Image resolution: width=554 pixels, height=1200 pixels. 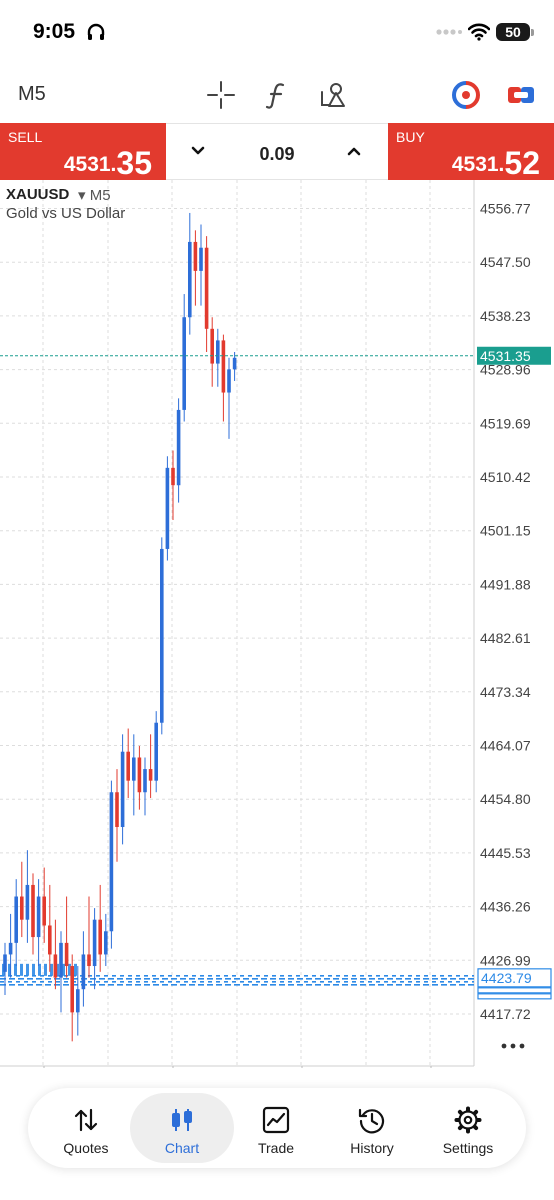 I want to click on nav-settings: Settings, so click(x=468, y=1128).